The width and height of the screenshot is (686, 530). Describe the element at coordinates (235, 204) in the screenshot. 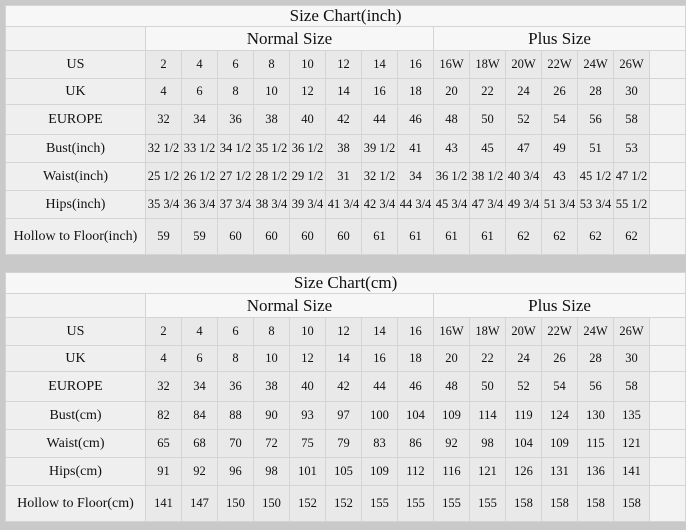

I see `size-cell: 37 3/4` at that location.